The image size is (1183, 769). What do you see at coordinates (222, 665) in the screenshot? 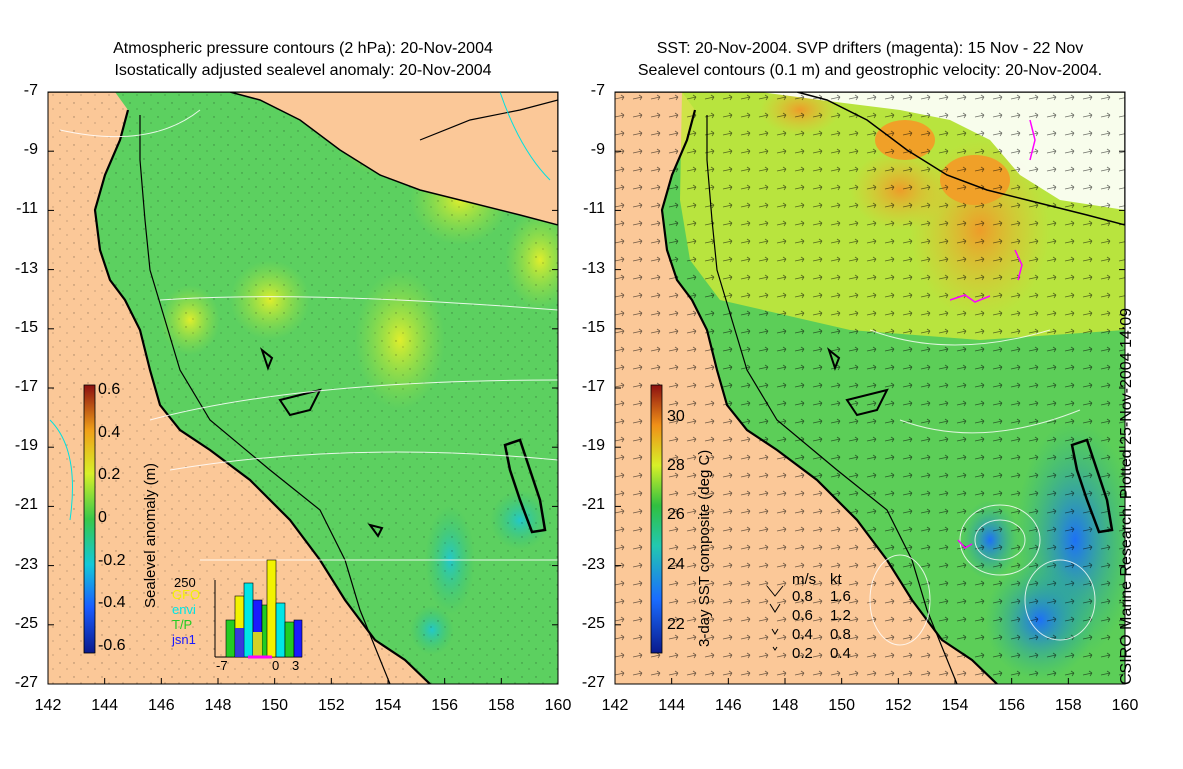
I see `histogram-x-tick: -7` at bounding box center [222, 665].